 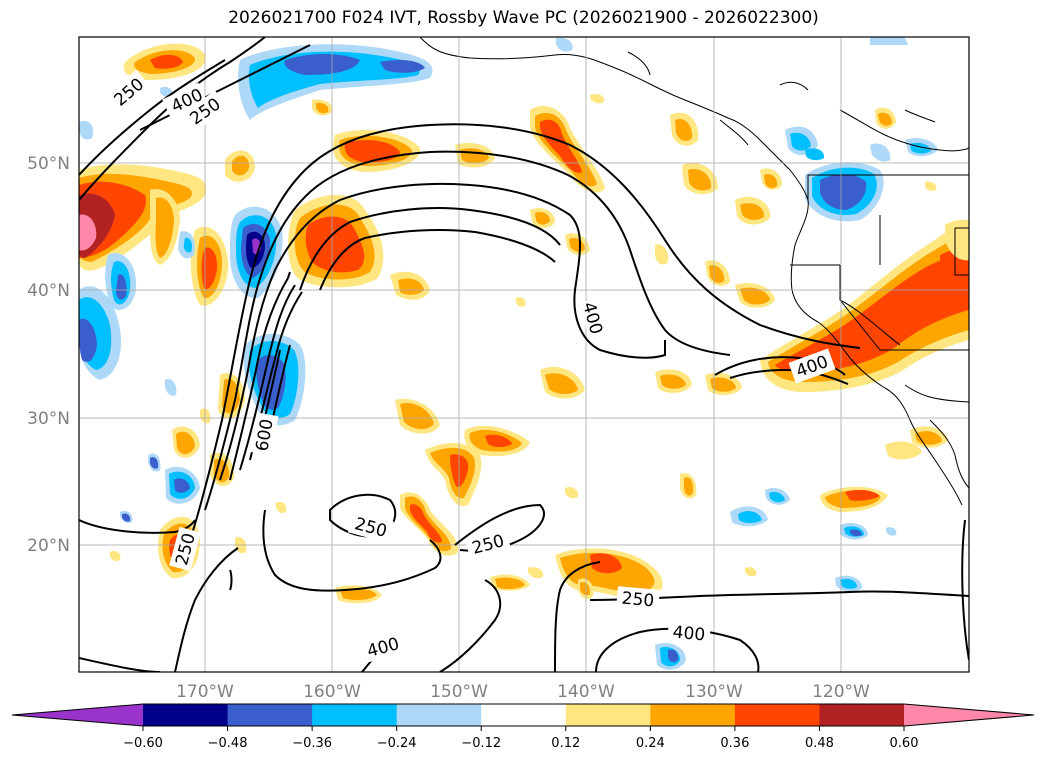 I want to click on colorbar-tick-label: 0.12, so click(x=565, y=743).